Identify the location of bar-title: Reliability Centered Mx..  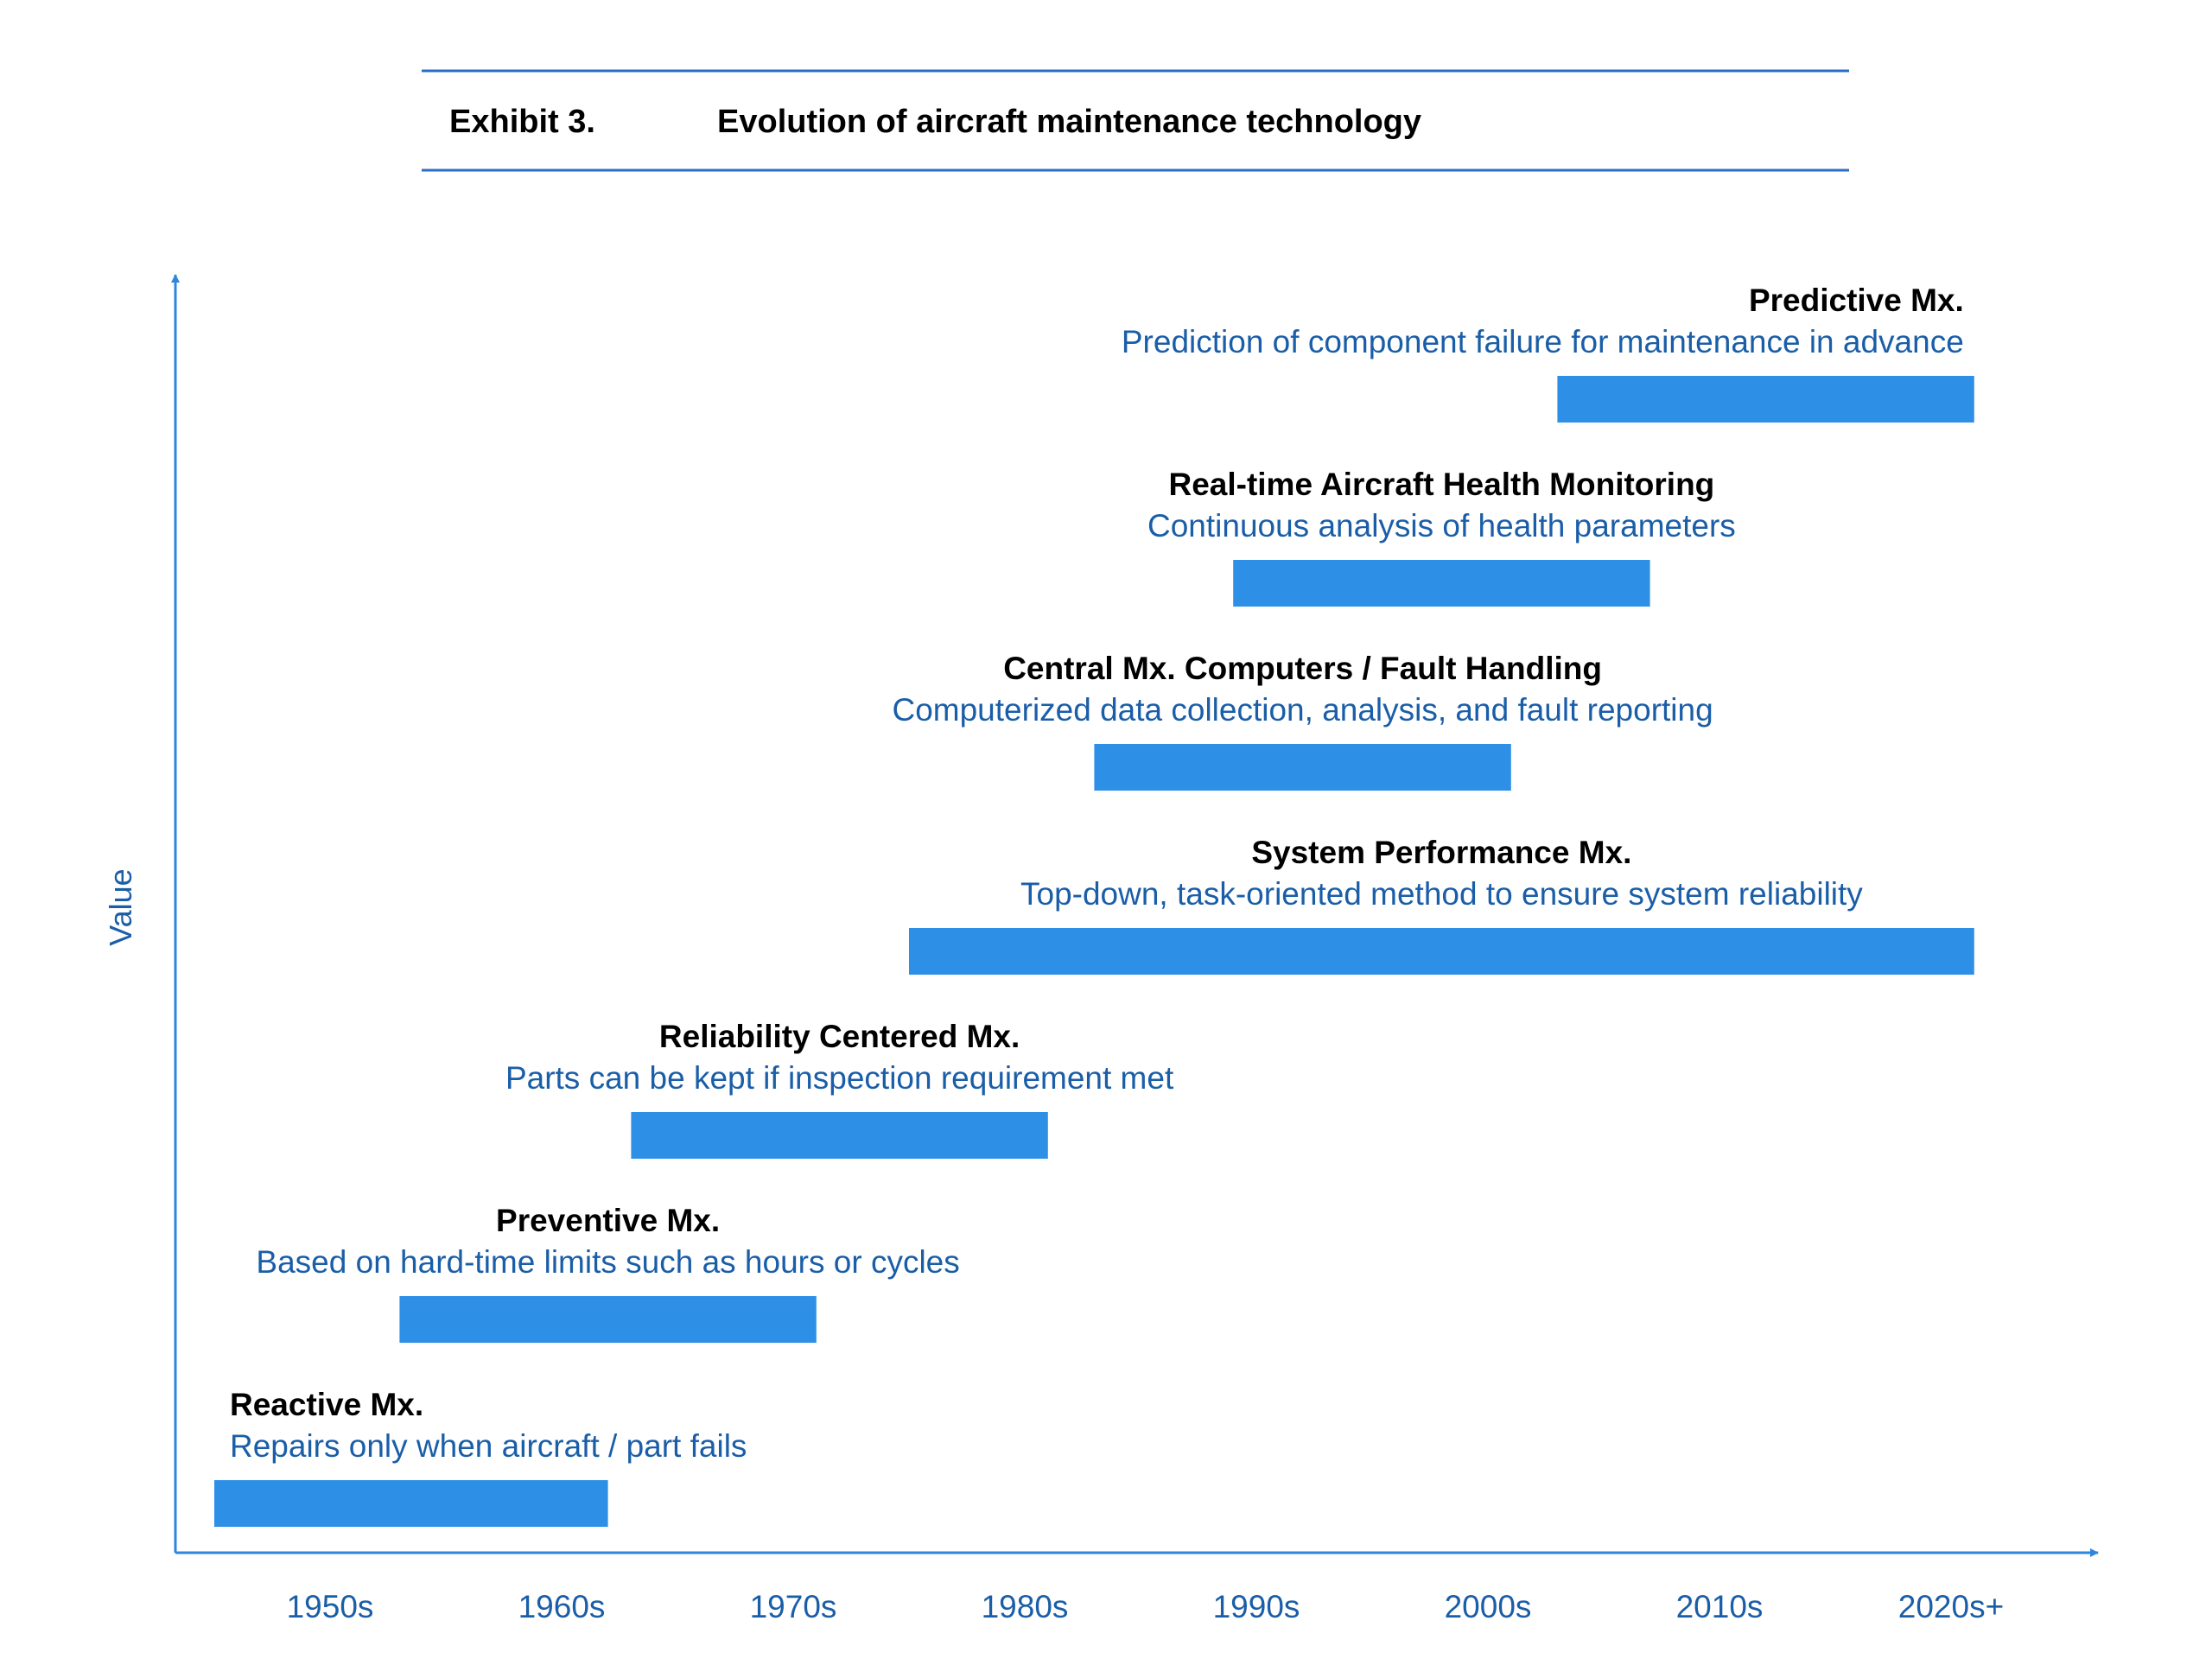
(839, 1036).